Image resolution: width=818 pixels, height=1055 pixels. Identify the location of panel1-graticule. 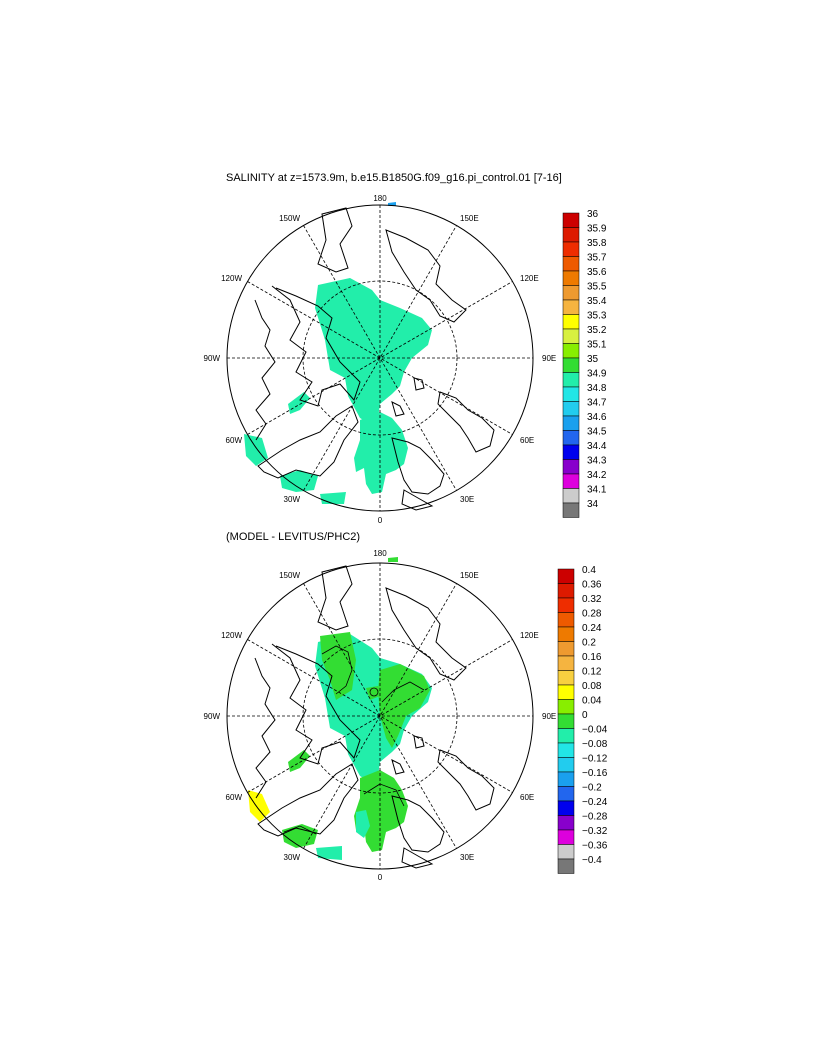
(380, 358).